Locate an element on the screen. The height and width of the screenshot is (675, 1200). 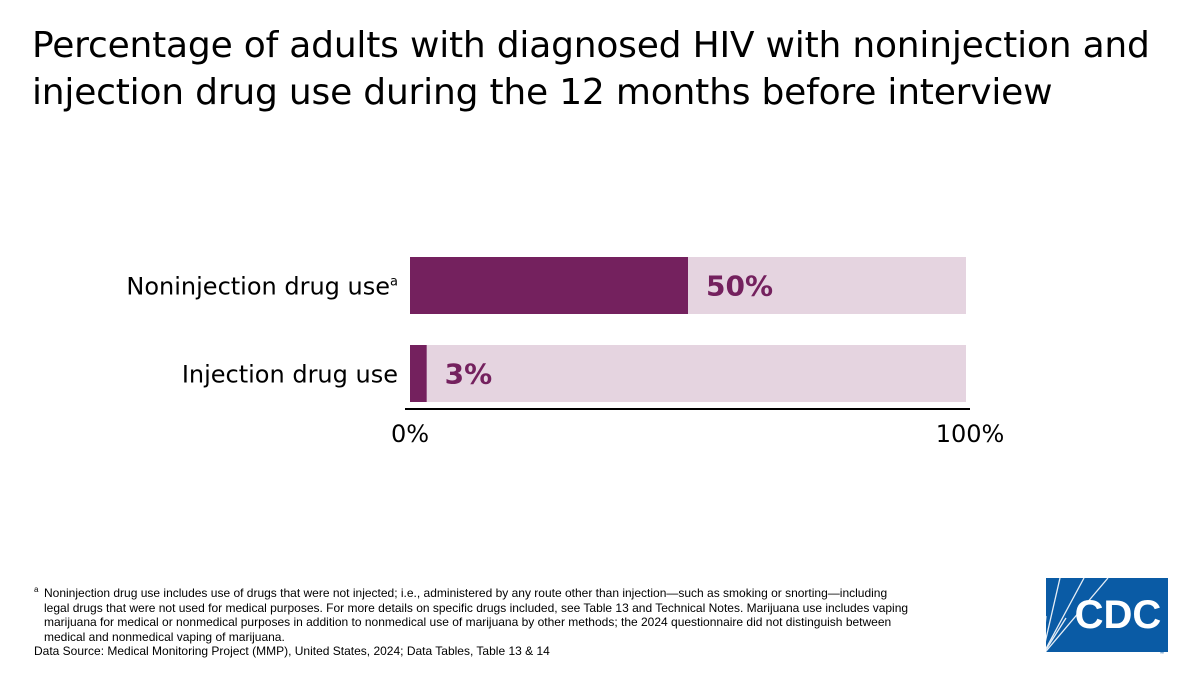
x-axis-ticks: 0% 100% is located at coordinates (697, 434).